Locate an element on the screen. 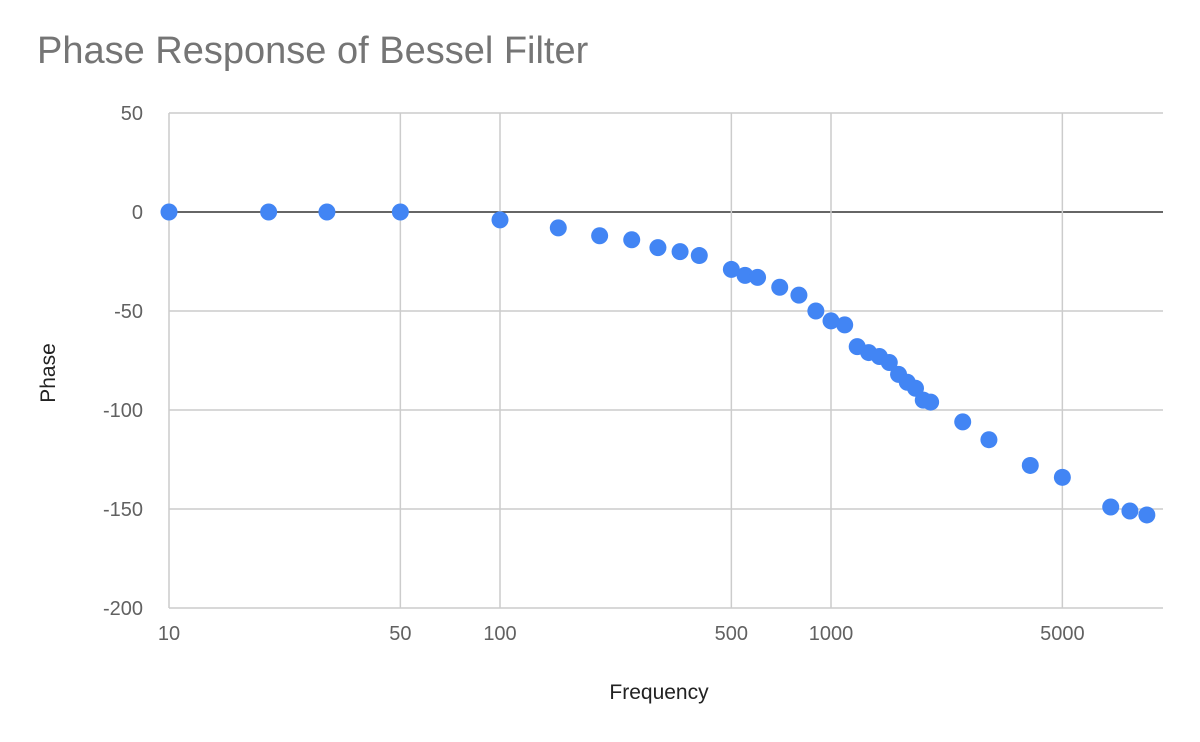  chart-title: Phase Response of Bessel Filter is located at coordinates (313, 51).